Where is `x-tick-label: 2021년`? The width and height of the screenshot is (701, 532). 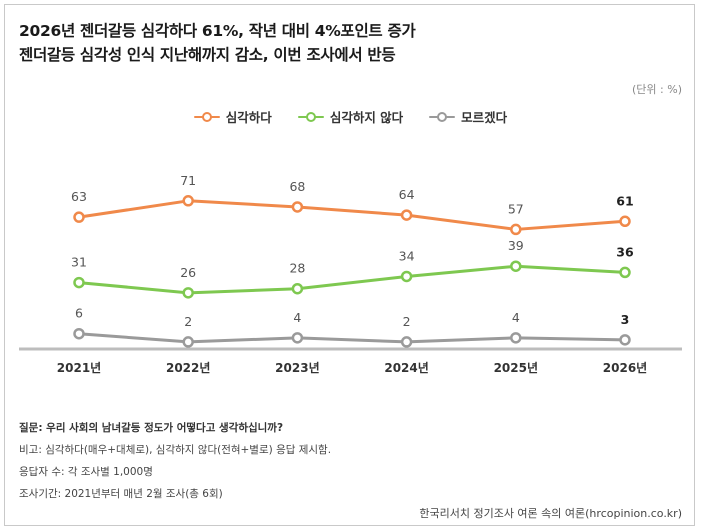 x-tick-label: 2021년 is located at coordinates (79, 368).